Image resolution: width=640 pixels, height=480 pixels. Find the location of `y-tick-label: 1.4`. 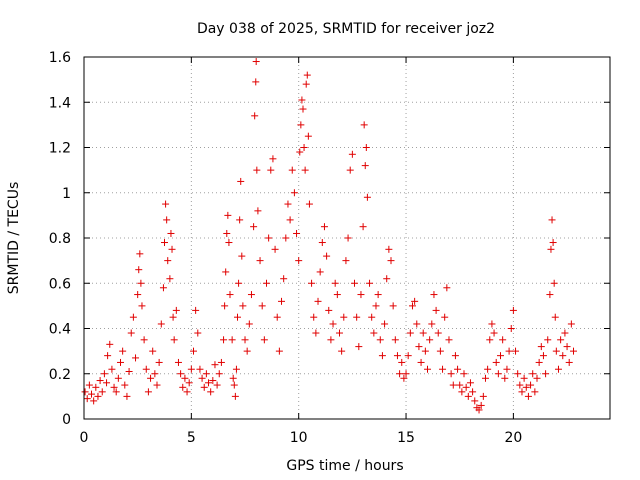

y-tick-label: 1.4 is located at coordinates (60, 103).